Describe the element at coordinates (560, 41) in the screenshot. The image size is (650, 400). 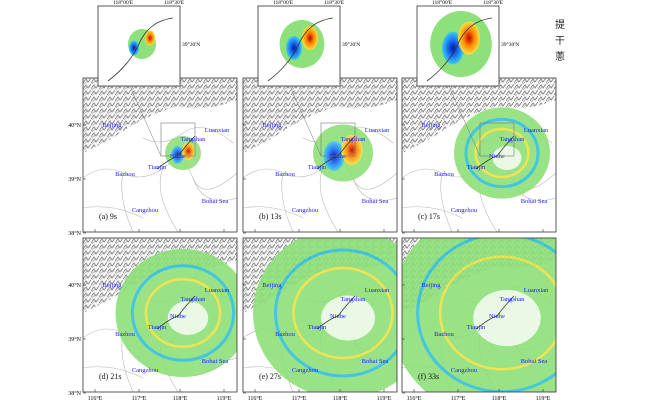
I see `side-char: 干` at that location.